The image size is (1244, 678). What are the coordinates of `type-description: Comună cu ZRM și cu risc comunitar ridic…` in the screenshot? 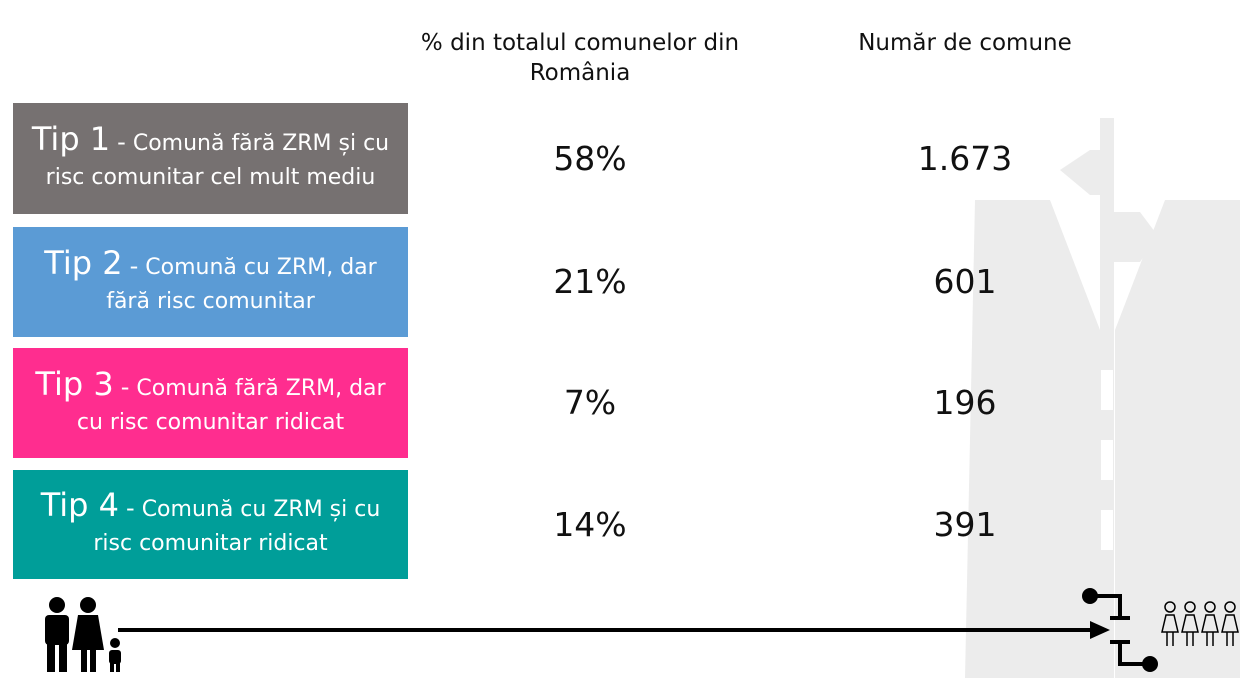 It's located at (237, 526).